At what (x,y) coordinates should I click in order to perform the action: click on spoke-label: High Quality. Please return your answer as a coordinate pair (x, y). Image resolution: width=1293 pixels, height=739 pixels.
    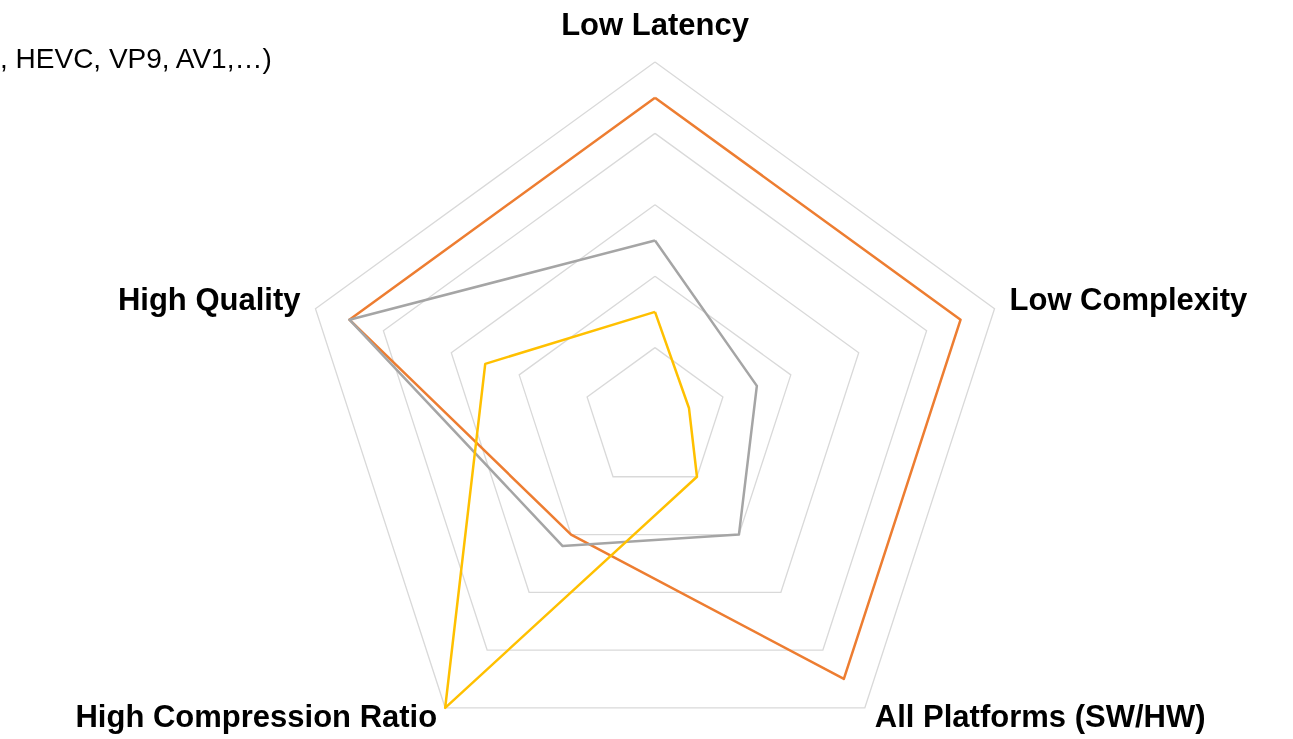
    Looking at the image, I should click on (209, 299).